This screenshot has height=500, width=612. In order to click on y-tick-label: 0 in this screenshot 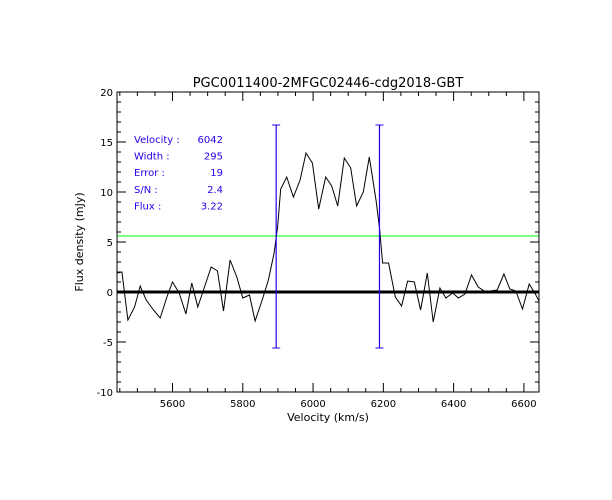, I will do `click(110, 293)`.